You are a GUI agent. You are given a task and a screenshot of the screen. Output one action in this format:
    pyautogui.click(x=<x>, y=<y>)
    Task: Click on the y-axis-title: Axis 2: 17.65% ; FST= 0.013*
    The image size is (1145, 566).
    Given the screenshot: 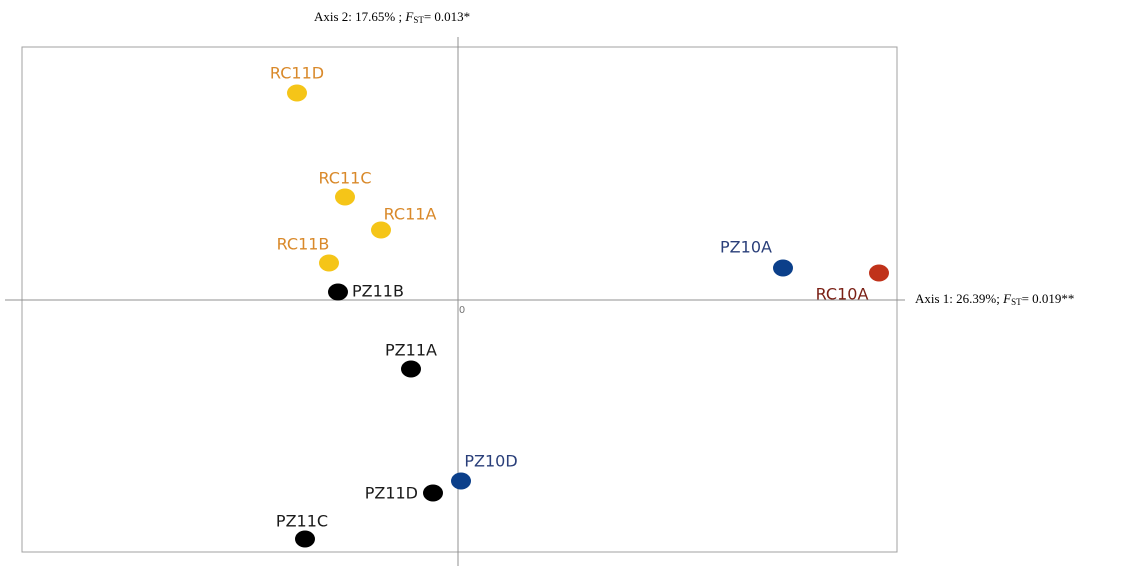 What is the action you would take?
    pyautogui.click(x=392, y=17)
    